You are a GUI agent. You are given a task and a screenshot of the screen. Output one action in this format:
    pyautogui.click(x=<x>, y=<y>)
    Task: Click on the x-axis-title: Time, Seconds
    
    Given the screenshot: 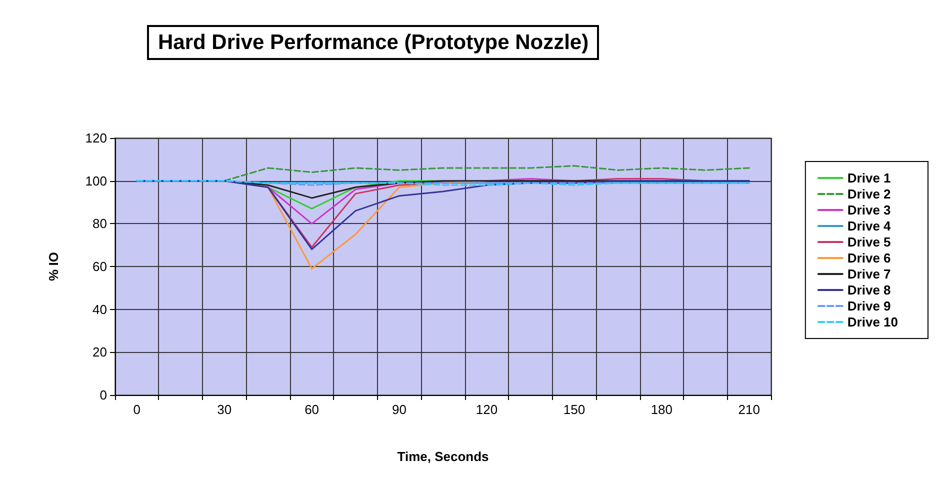 What is the action you would take?
    pyautogui.click(x=443, y=456)
    